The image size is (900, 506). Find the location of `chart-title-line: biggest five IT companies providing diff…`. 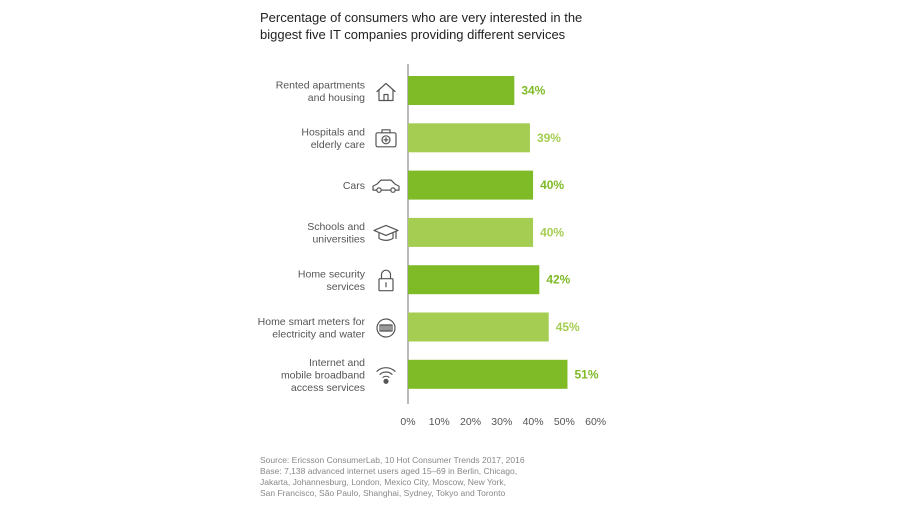

chart-title-line: biggest five IT companies providing diff… is located at coordinates (413, 34).